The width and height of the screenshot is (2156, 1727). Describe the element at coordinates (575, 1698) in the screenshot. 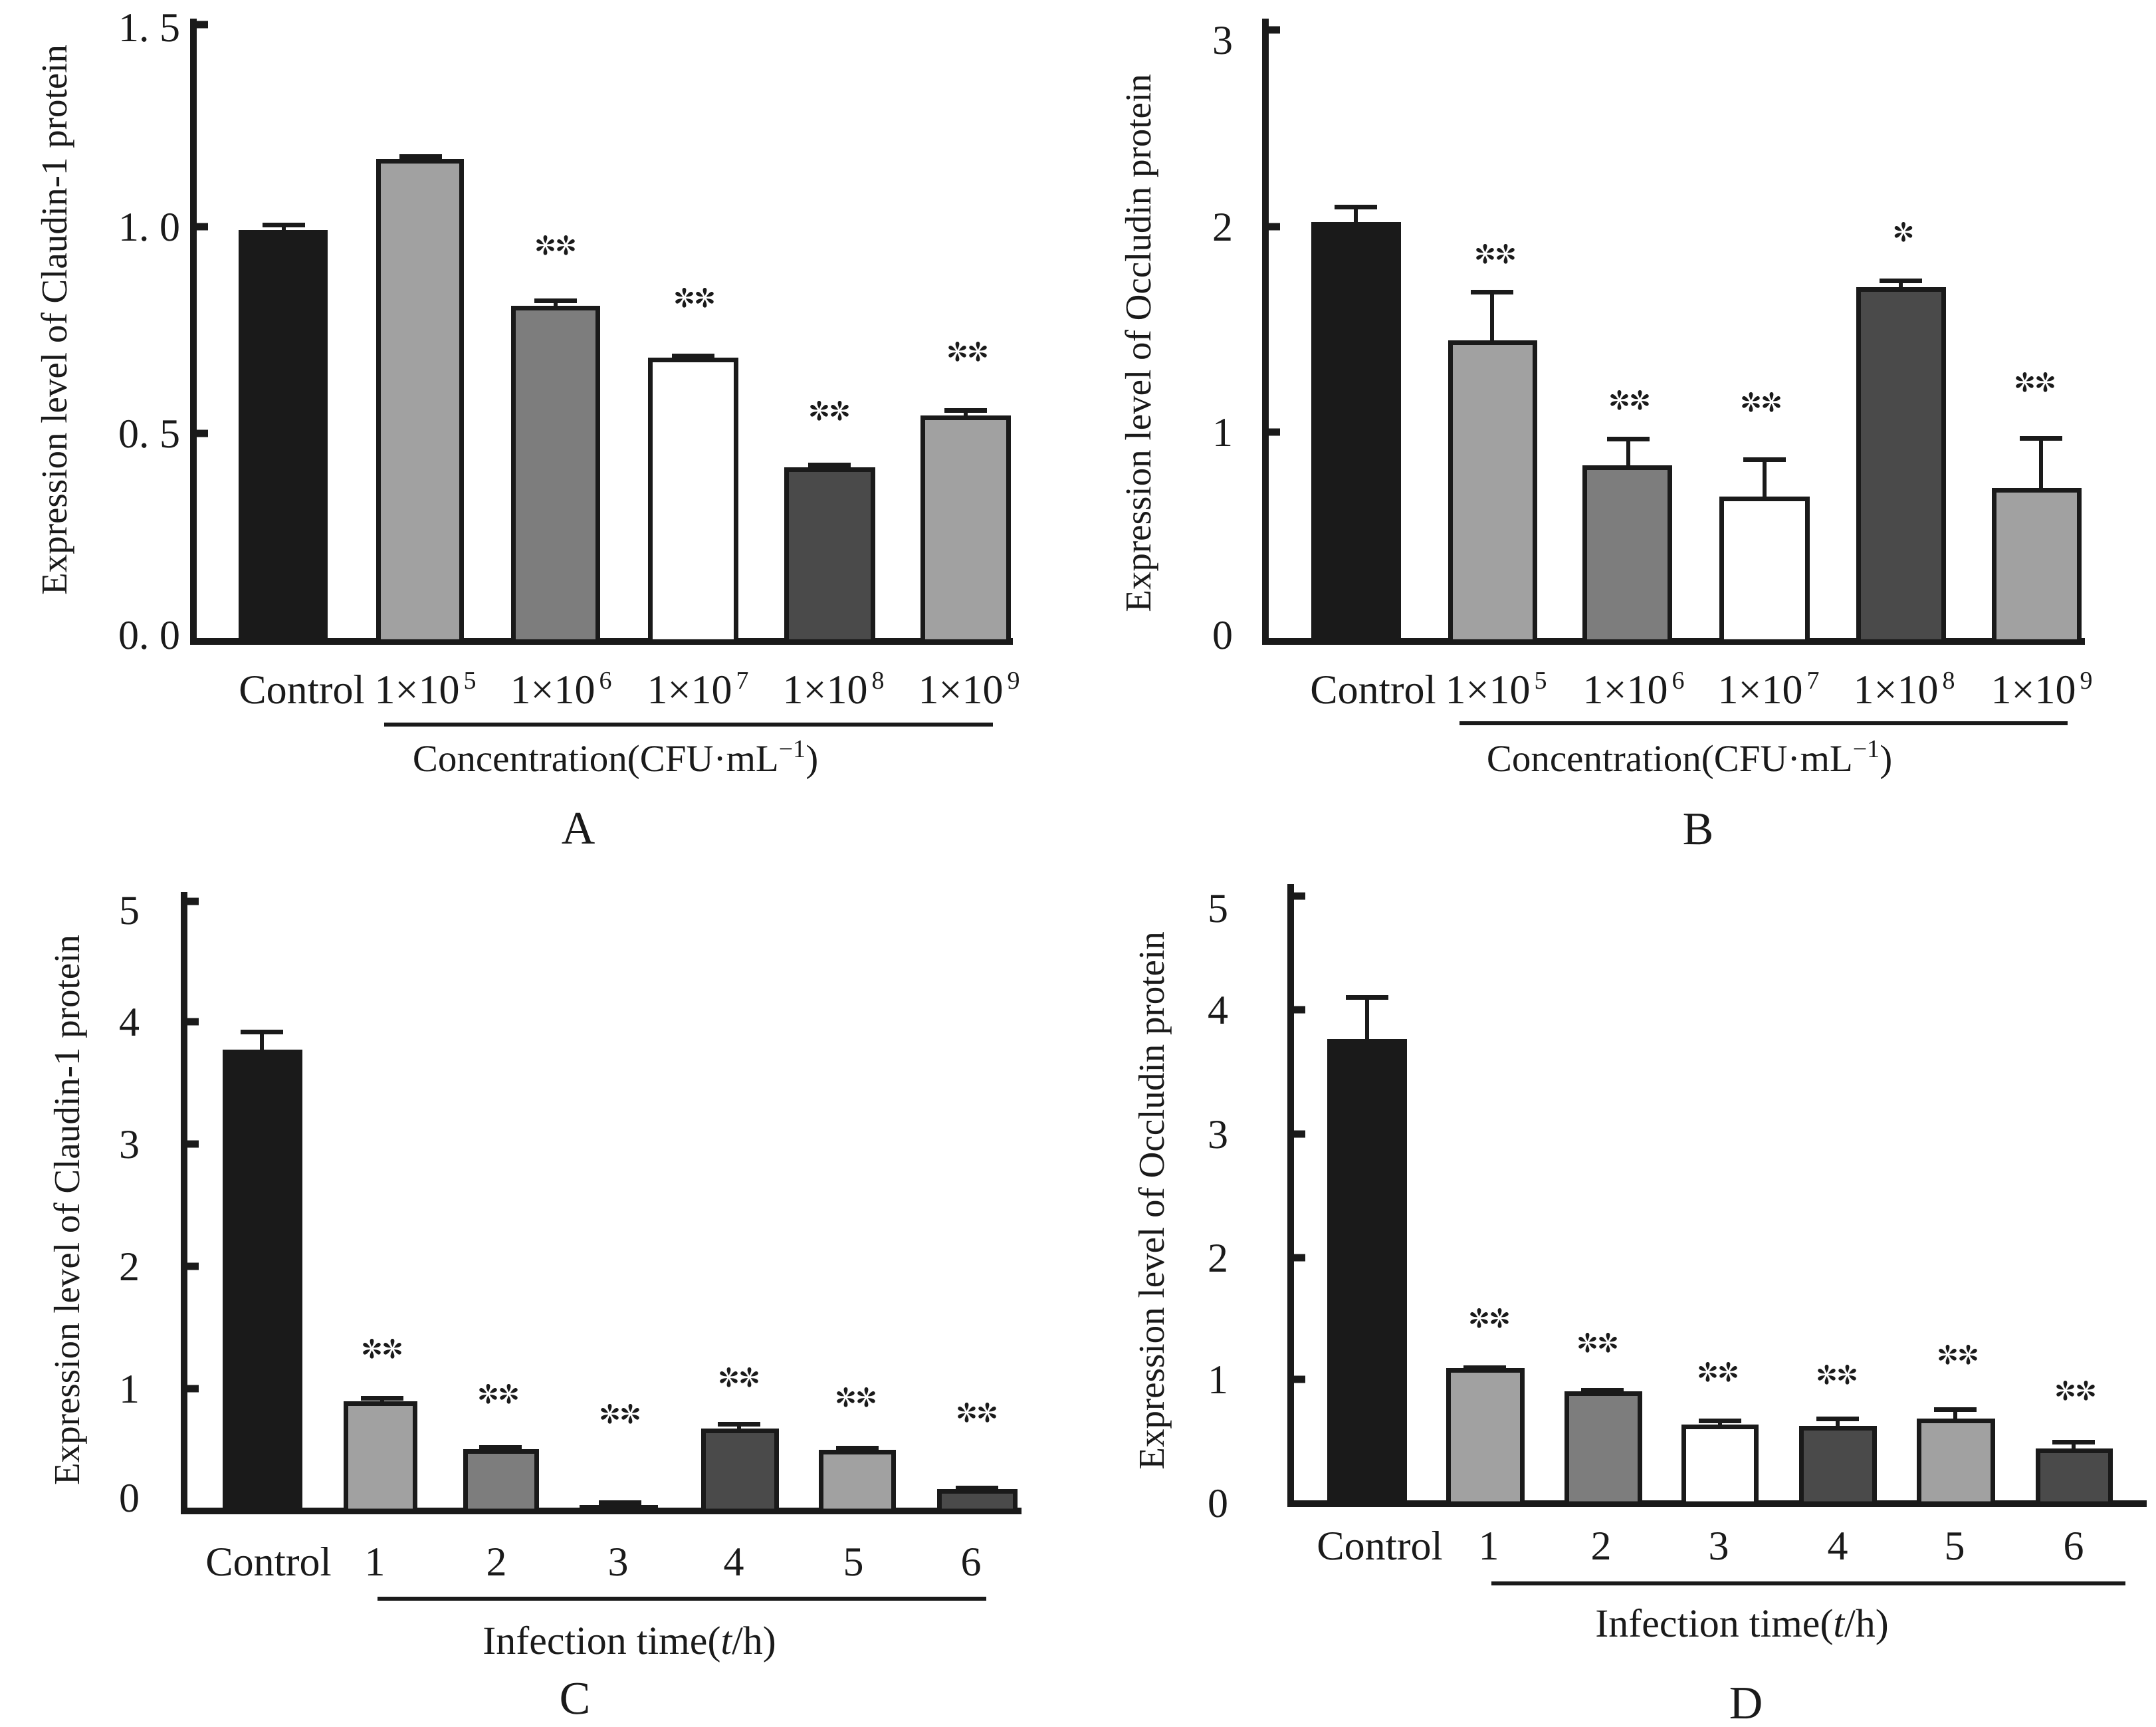

I see `svg-text: C` at that location.